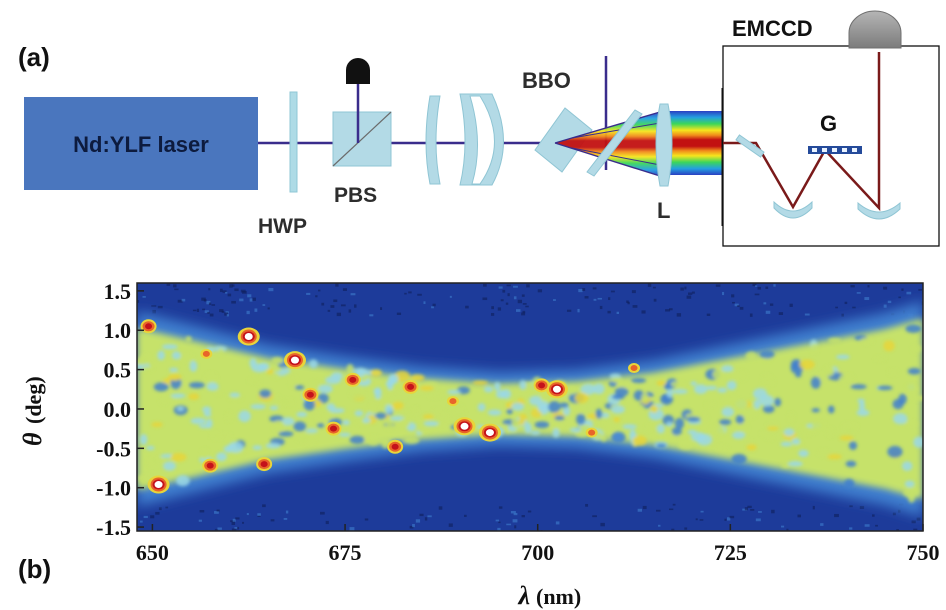 The width and height of the screenshot is (946, 610). What do you see at coordinates (452, 401) in the screenshot?
I see `hot-spot` at bounding box center [452, 401].